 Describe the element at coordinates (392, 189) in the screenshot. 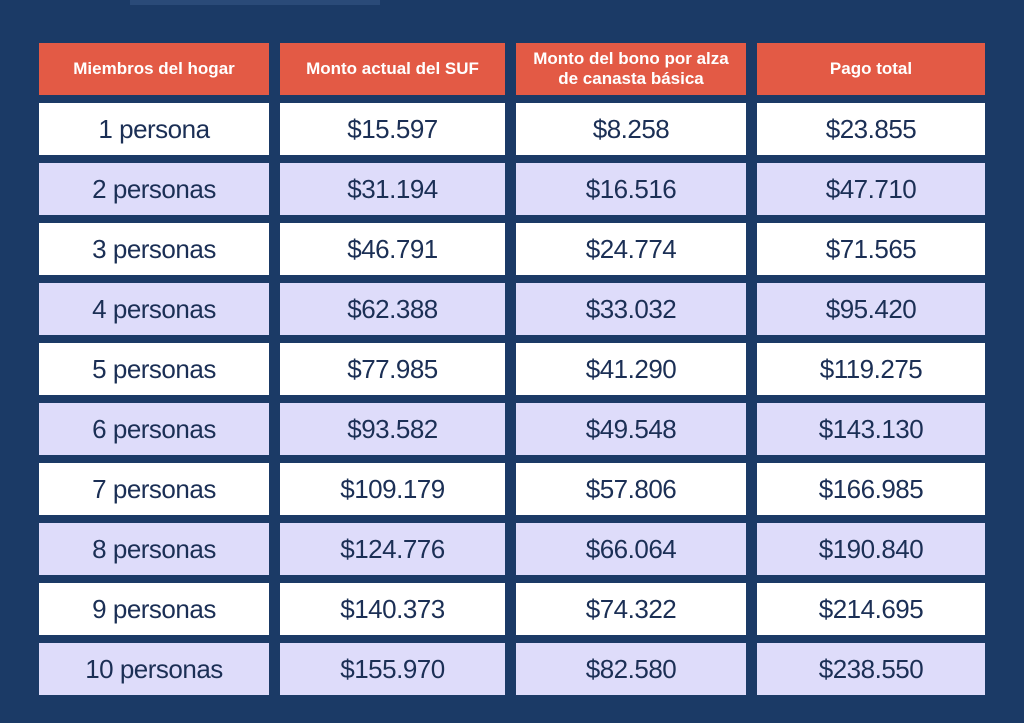

I see `cell-suf-amount: $31.194` at that location.